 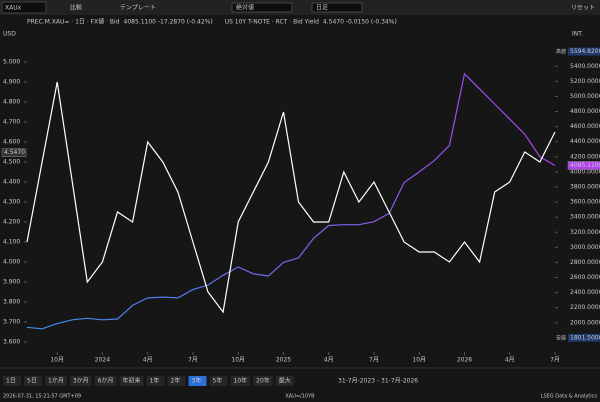 What do you see at coordinates (561, 51) in the screenshot?
I see `high-tag: 高値` at bounding box center [561, 51].